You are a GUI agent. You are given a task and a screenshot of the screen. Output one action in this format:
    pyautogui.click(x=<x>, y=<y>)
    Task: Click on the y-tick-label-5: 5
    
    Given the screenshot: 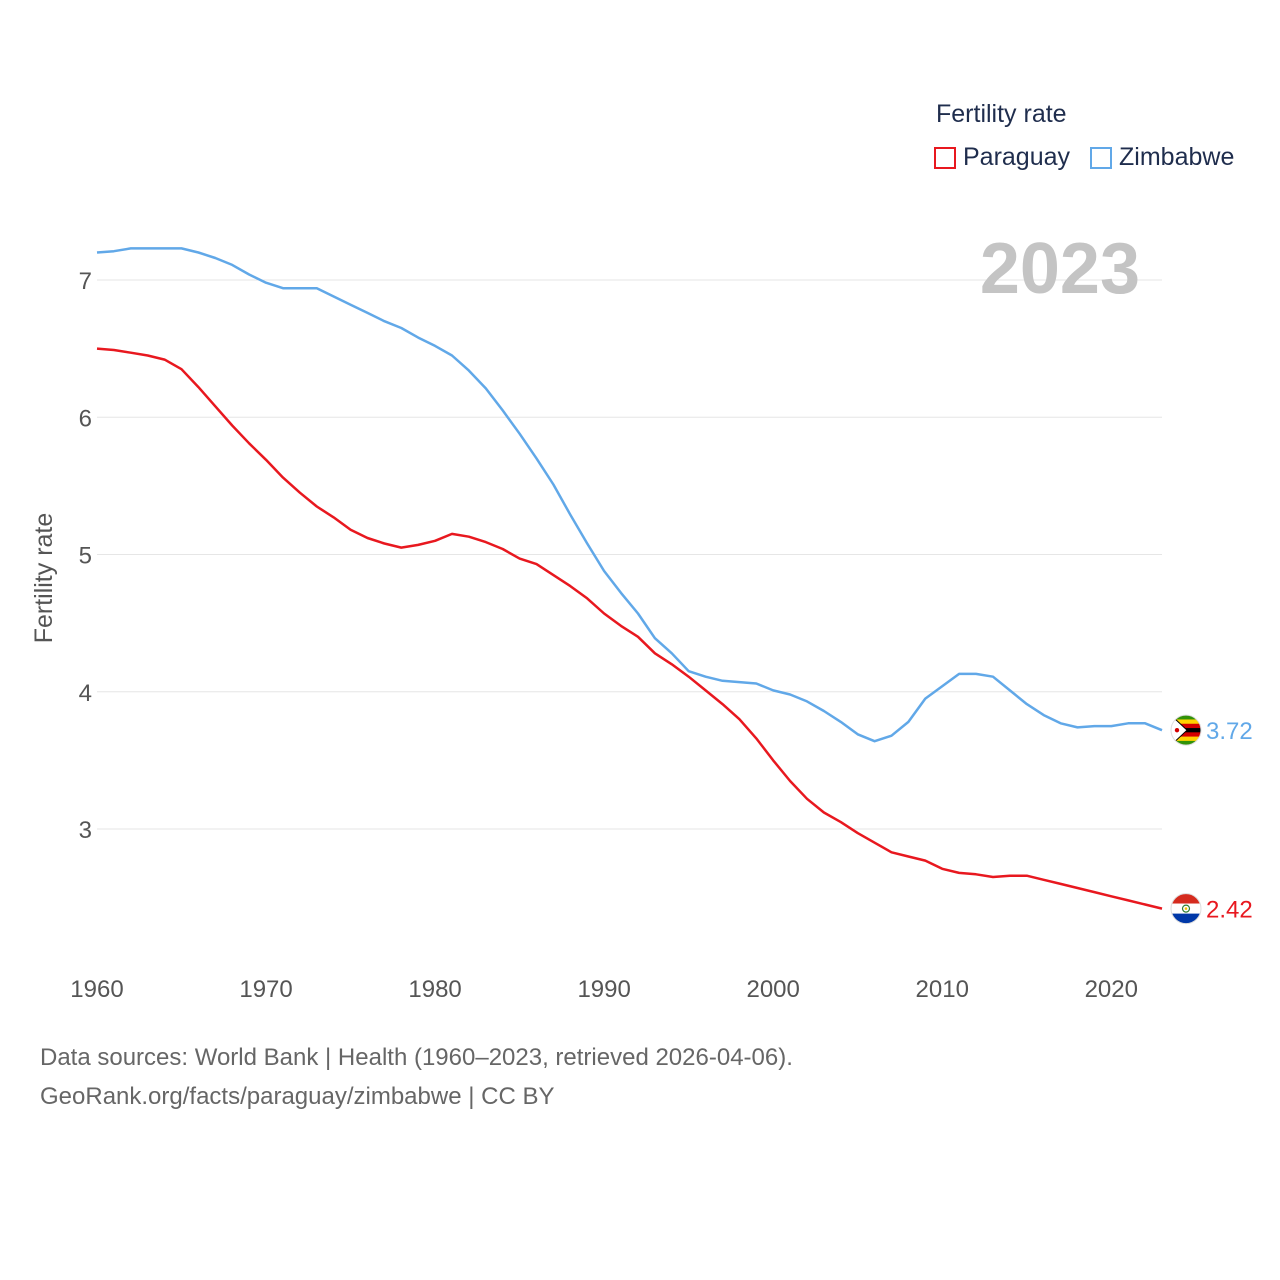 What is the action you would take?
    pyautogui.click(x=85, y=556)
    